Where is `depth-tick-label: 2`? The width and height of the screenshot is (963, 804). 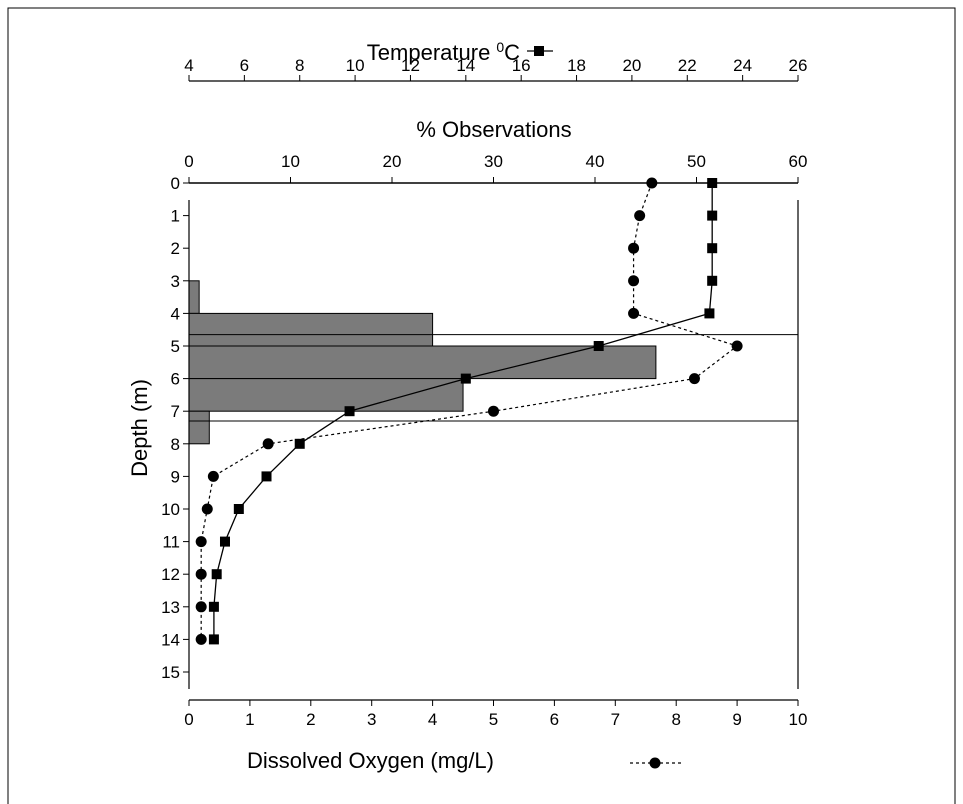
depth-tick-label: 2 is located at coordinates (175, 248).